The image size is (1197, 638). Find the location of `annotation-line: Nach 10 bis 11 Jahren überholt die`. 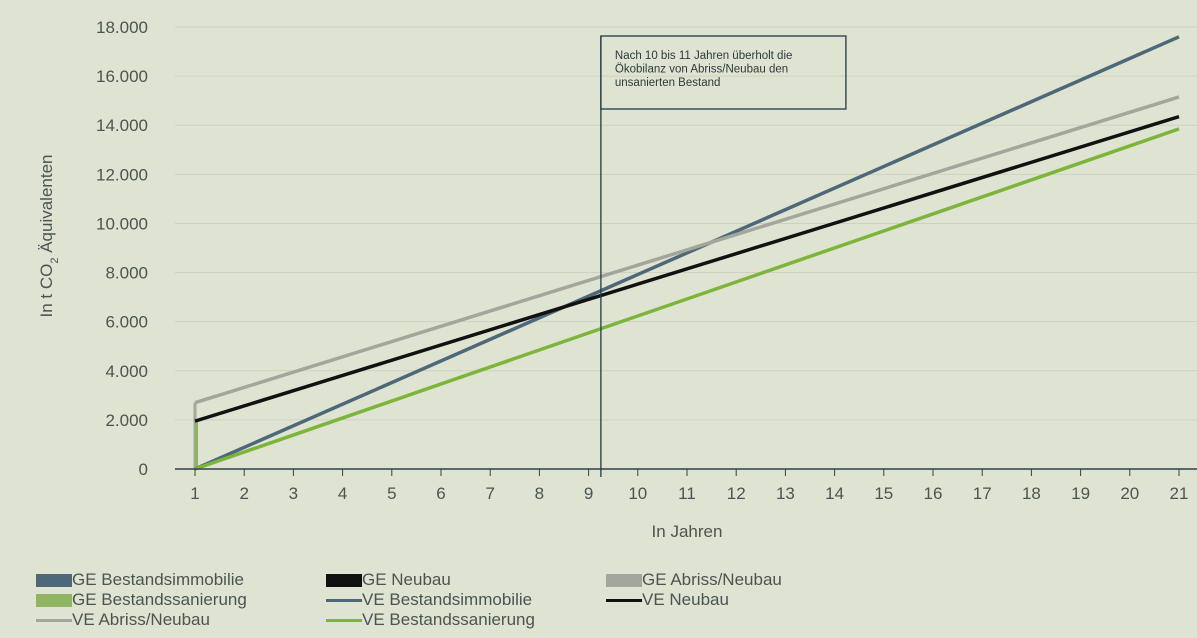

annotation-line: Nach 10 bis 11 Jahren überholt die is located at coordinates (704, 56).